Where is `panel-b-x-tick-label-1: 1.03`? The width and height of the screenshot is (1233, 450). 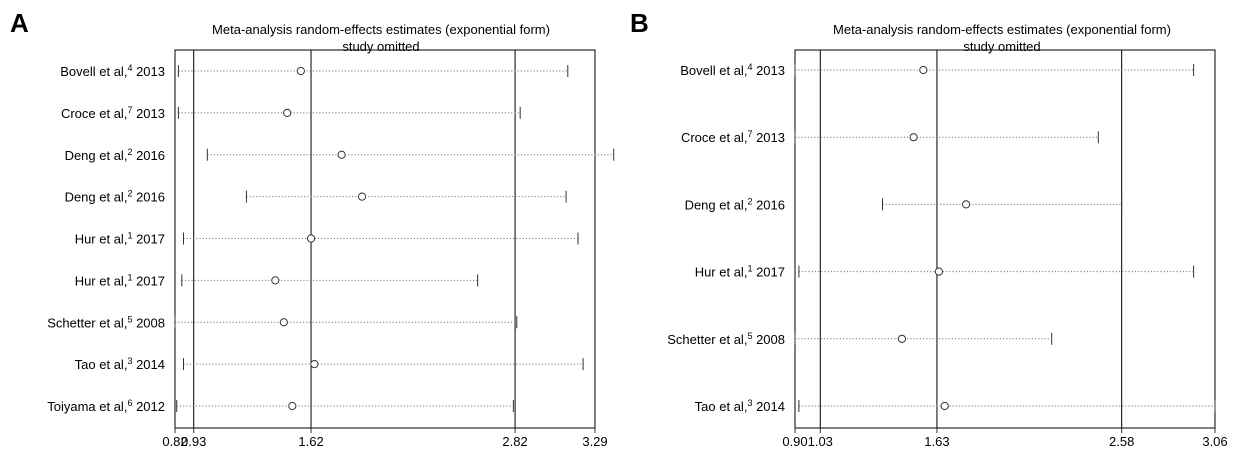 panel-b-x-tick-label-1: 1.03 is located at coordinates (820, 441).